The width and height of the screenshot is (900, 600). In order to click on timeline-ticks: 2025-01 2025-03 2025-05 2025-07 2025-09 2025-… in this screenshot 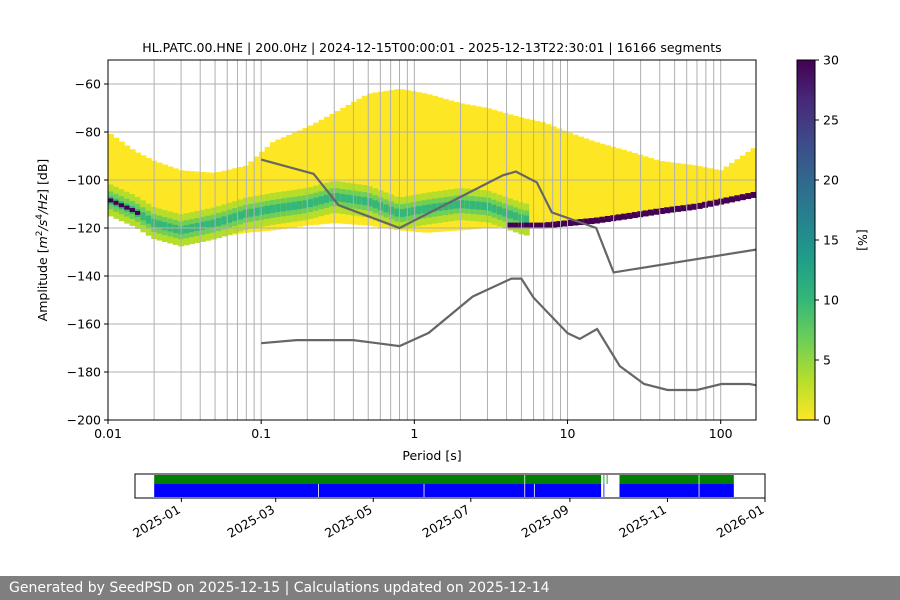, I will do `click(448, 519)`.